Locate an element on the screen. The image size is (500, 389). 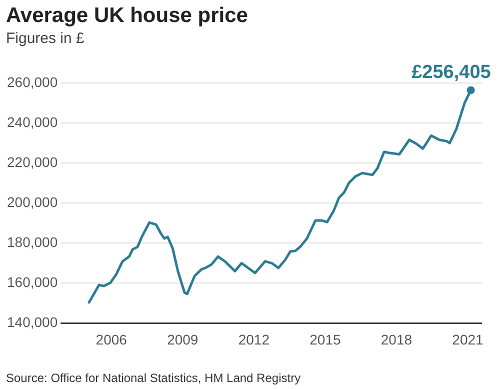
x-tick-label: 2009 is located at coordinates (182, 339).